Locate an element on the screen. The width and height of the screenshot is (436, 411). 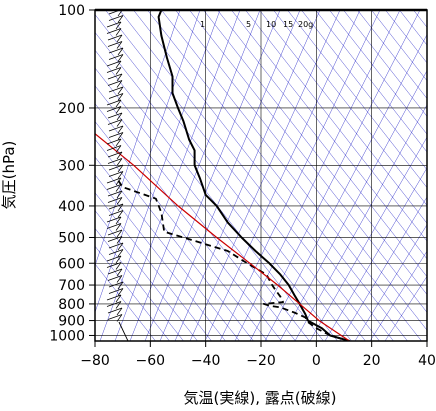
wind-barbs is located at coordinates (117, 175).